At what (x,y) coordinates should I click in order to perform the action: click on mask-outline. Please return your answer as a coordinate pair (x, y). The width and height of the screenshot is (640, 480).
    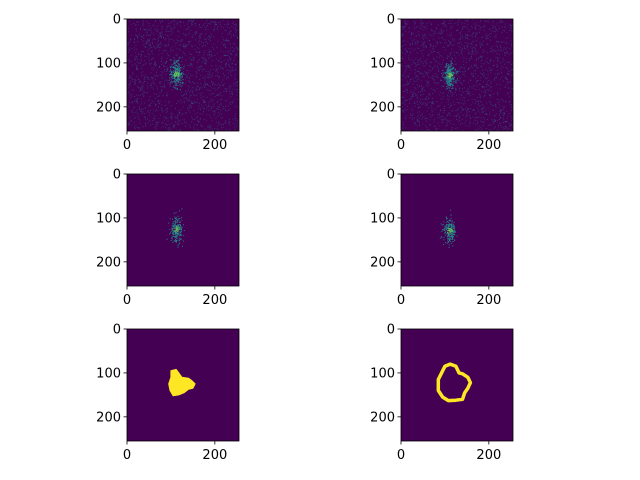
    Looking at the image, I should click on (454, 382).